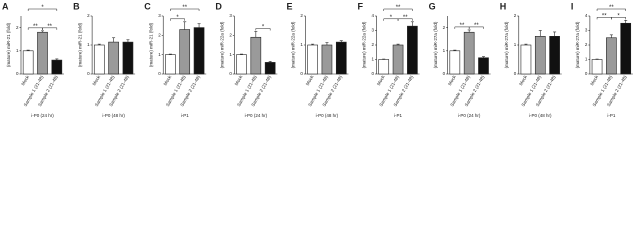  What do you see at coordinates (361, 6) in the screenshot?
I see `panel-label: F` at bounding box center [361, 6].